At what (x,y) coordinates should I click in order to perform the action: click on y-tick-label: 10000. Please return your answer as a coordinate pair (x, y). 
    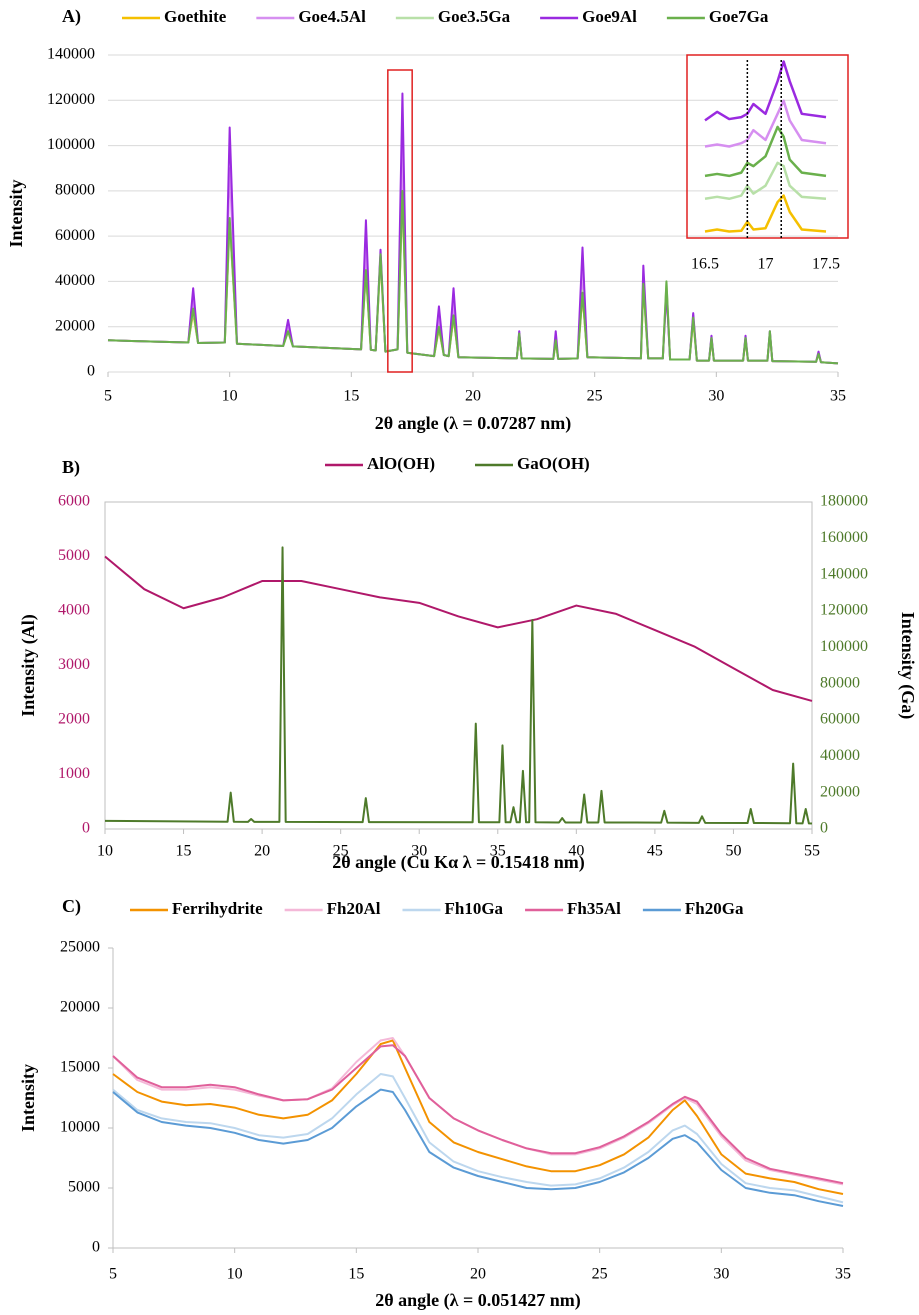
    Looking at the image, I should click on (80, 1127).